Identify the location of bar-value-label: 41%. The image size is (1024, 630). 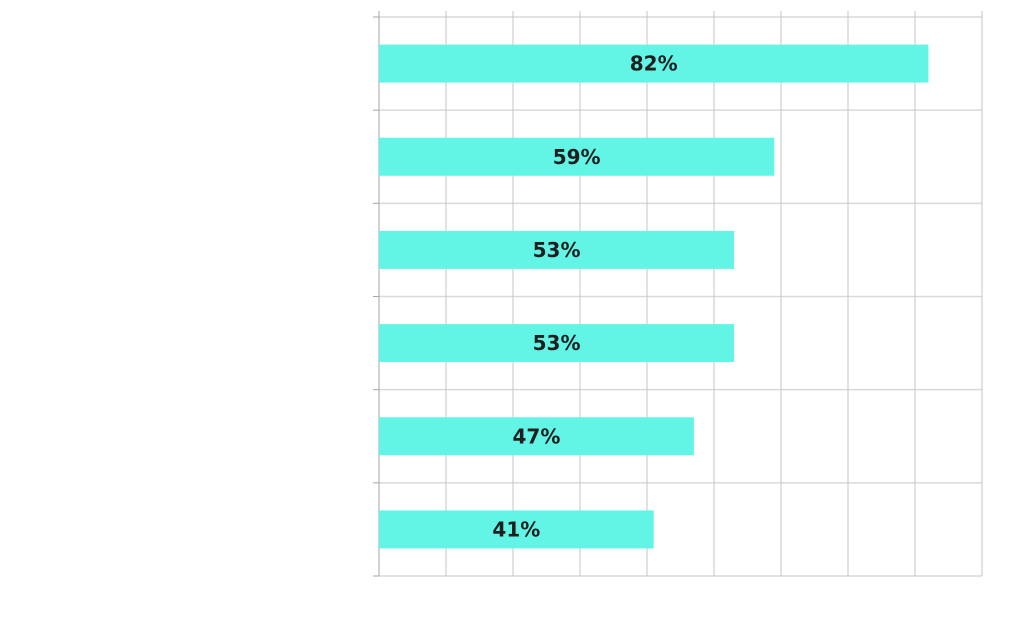
(516, 529).